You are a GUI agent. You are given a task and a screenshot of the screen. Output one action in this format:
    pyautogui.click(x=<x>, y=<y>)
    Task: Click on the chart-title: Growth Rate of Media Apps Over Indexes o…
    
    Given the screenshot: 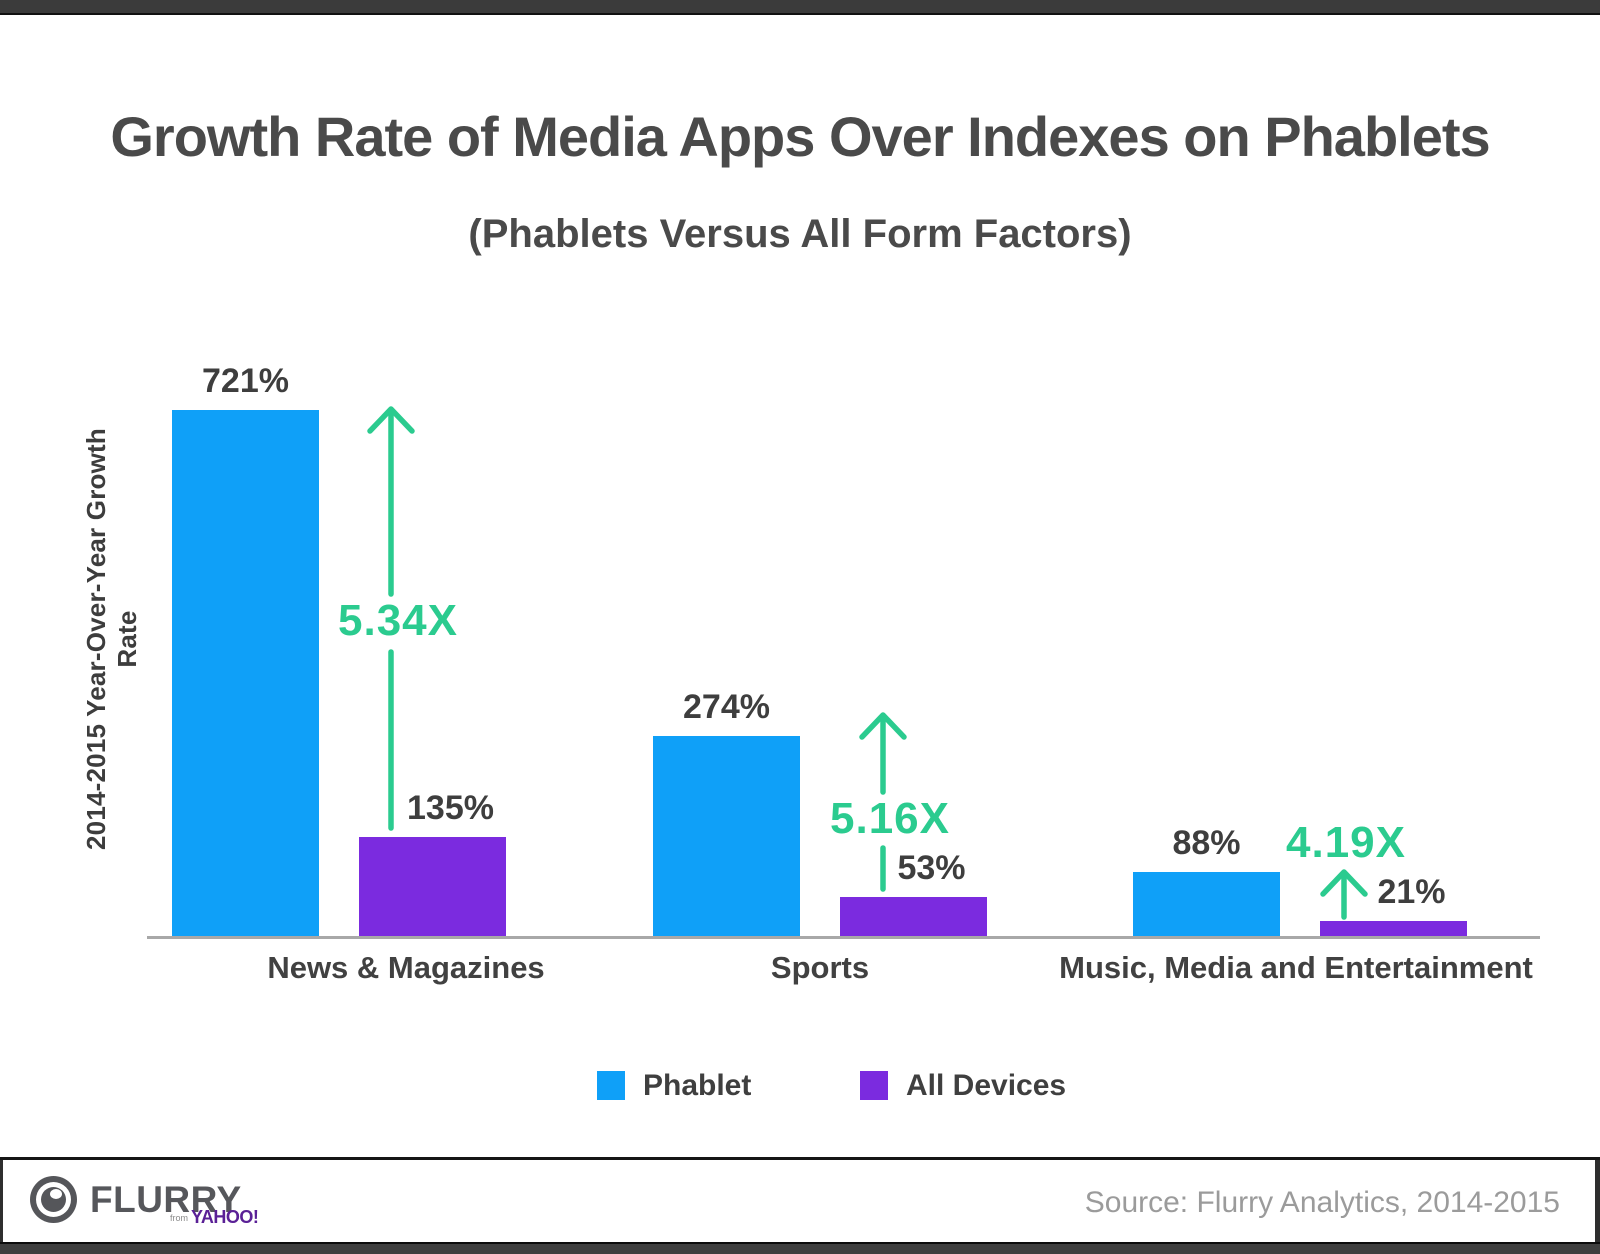 What is the action you would take?
    pyautogui.click(x=800, y=136)
    